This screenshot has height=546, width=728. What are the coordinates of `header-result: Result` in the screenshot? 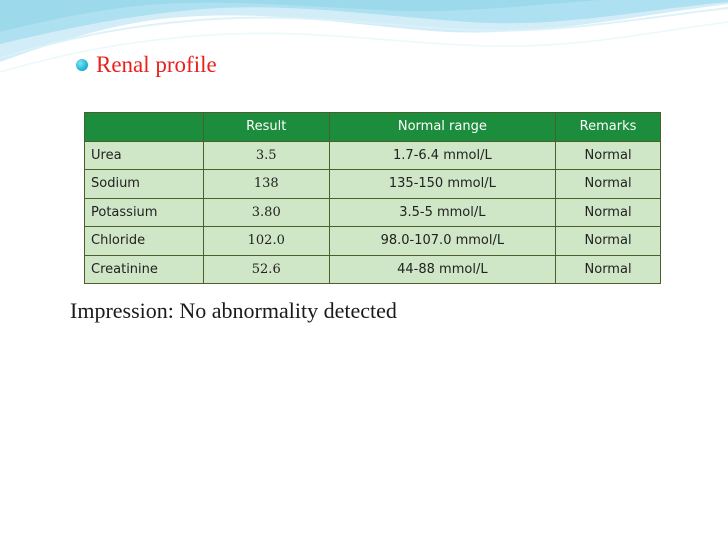 It's located at (266, 127).